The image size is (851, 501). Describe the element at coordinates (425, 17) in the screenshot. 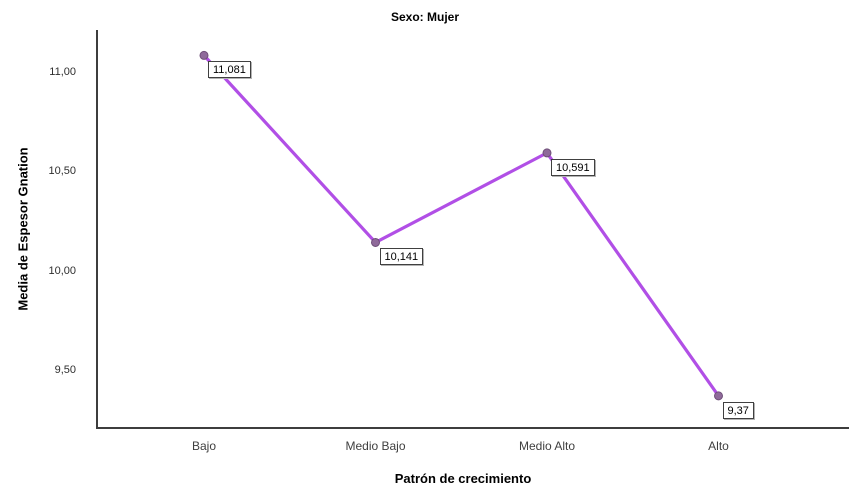

I see `chart-title: Sexo: Mujer` at that location.